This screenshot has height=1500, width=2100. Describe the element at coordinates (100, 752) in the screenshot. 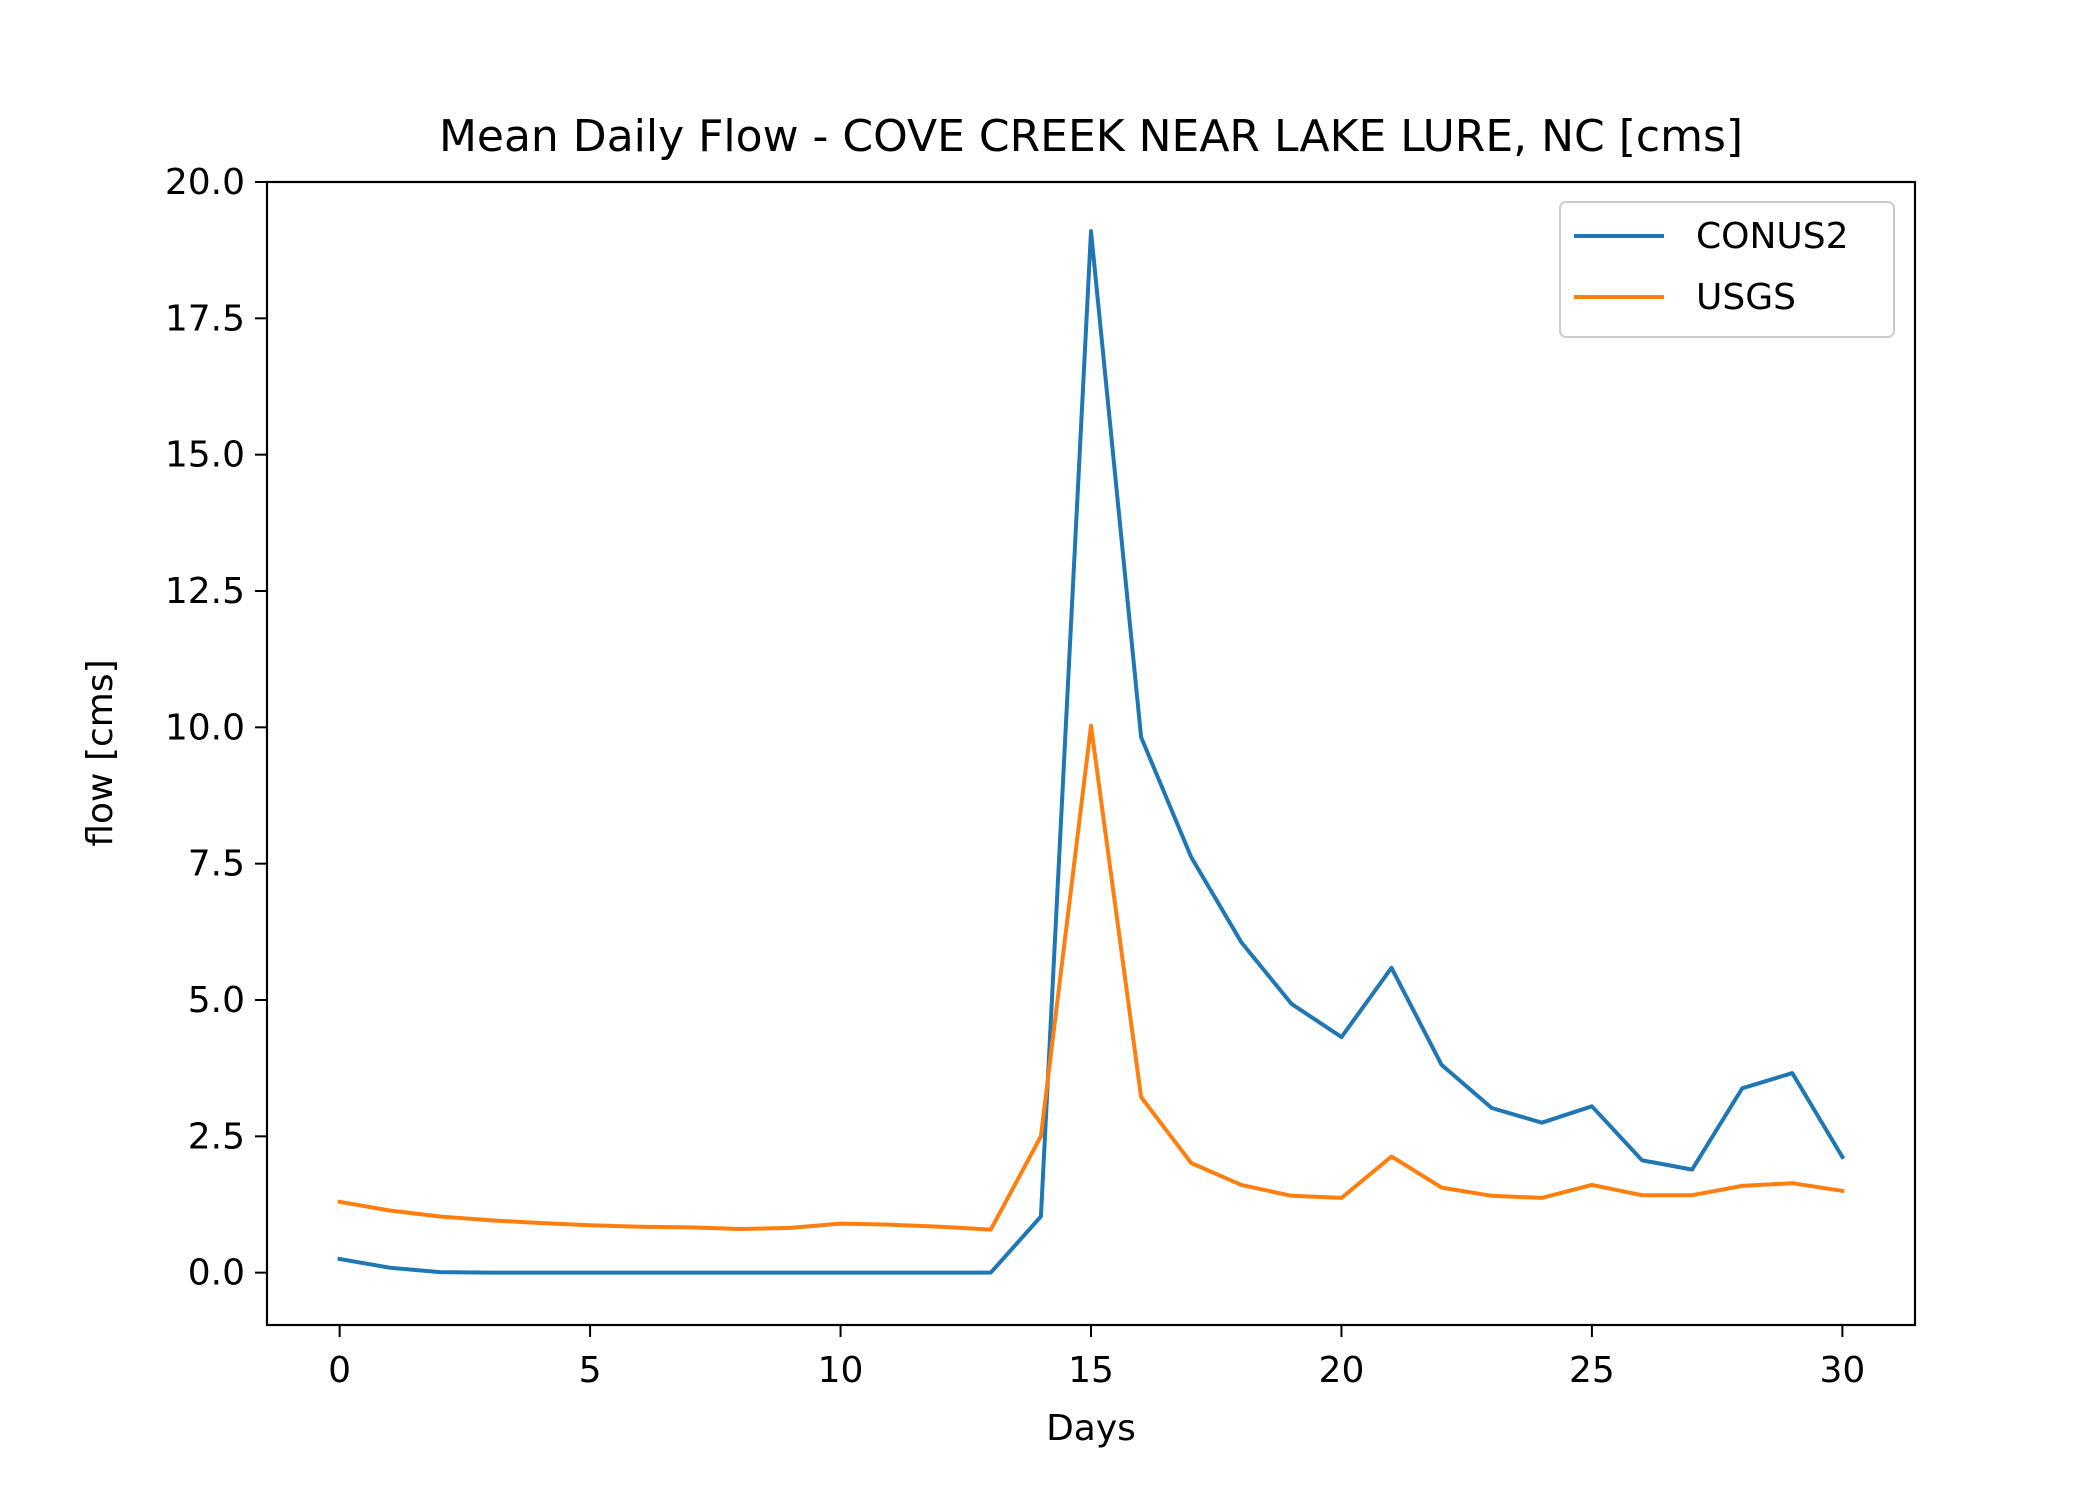

I see `y-axis-label: flow [cms]` at that location.